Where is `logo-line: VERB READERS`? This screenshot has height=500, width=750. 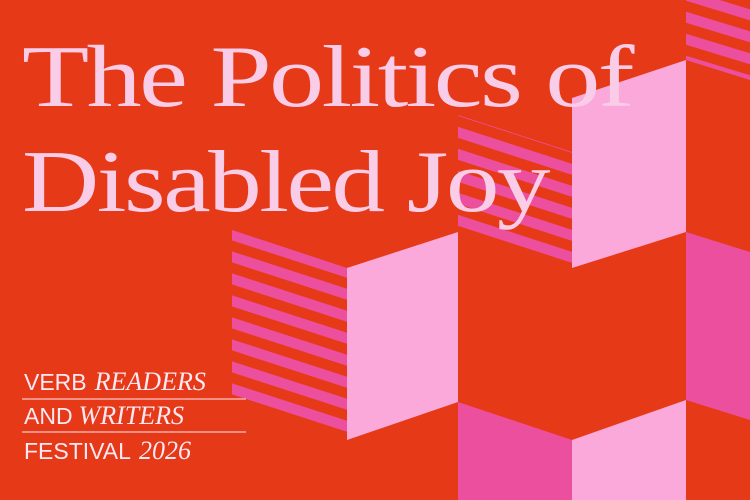 logo-line: VERB READERS is located at coordinates (115, 381).